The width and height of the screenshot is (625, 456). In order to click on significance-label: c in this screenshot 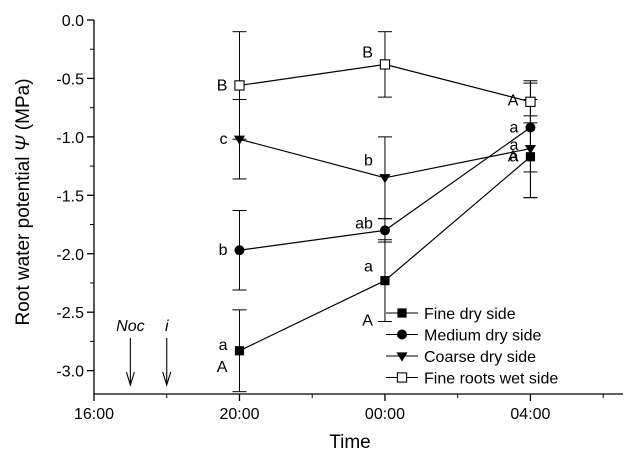, I will do `click(223, 139)`.